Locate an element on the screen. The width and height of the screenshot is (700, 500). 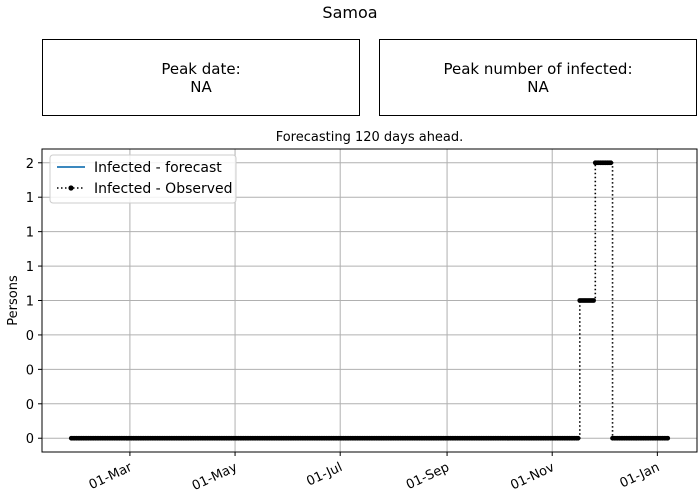
x-tick-label: 01-Mar is located at coordinates (111, 476).